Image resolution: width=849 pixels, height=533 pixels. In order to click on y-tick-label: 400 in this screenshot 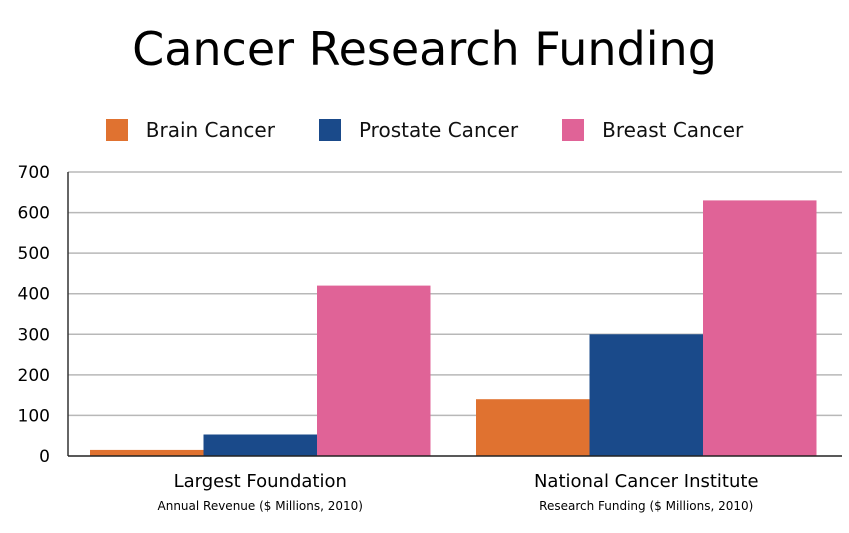, I will do `click(34, 295)`.